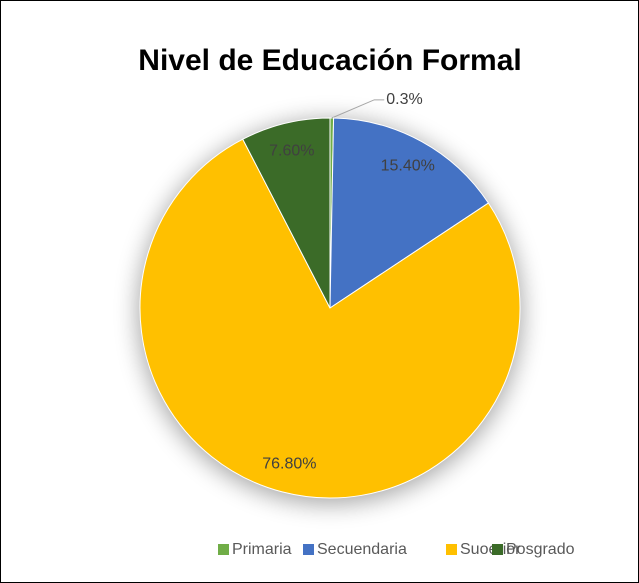 This screenshot has width=639, height=583. Describe the element at coordinates (408, 166) in the screenshot. I see `data-label: 15.40%` at that location.